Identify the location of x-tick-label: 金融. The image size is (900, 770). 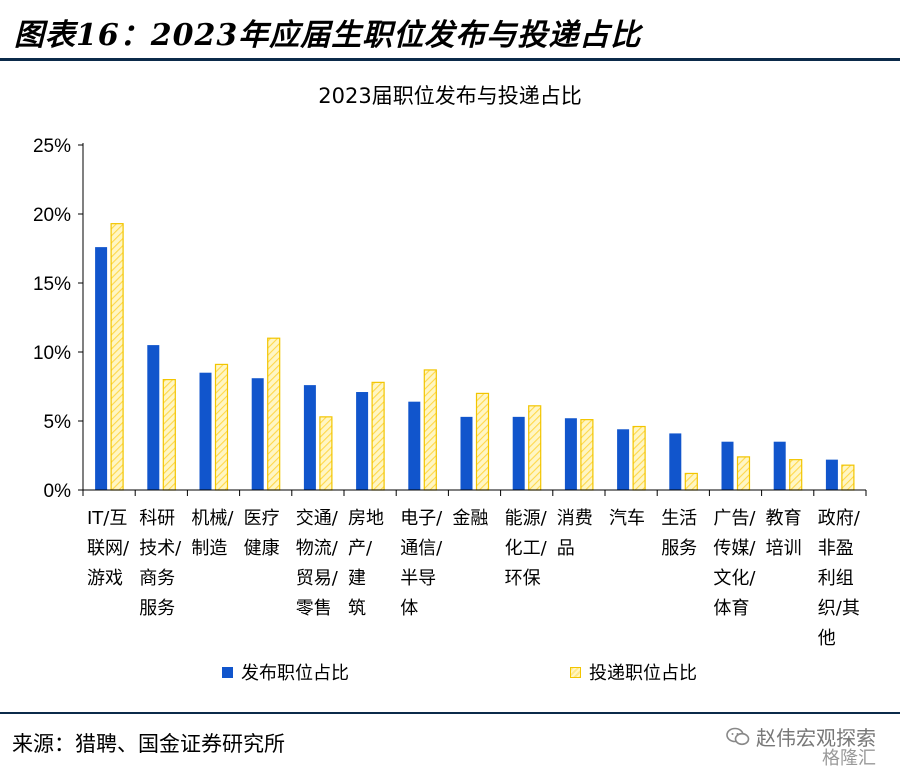
(470, 518).